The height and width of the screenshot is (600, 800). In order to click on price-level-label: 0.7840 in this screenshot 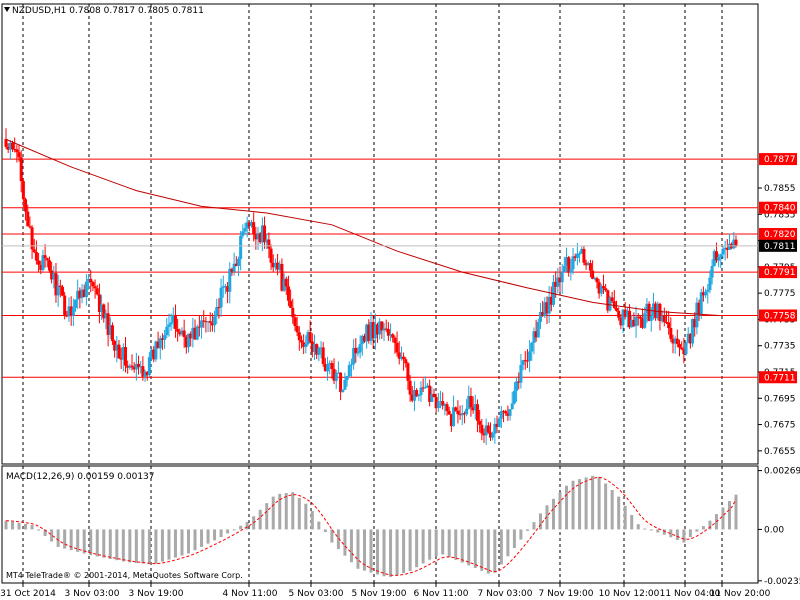, I will do `click(780, 209)`.